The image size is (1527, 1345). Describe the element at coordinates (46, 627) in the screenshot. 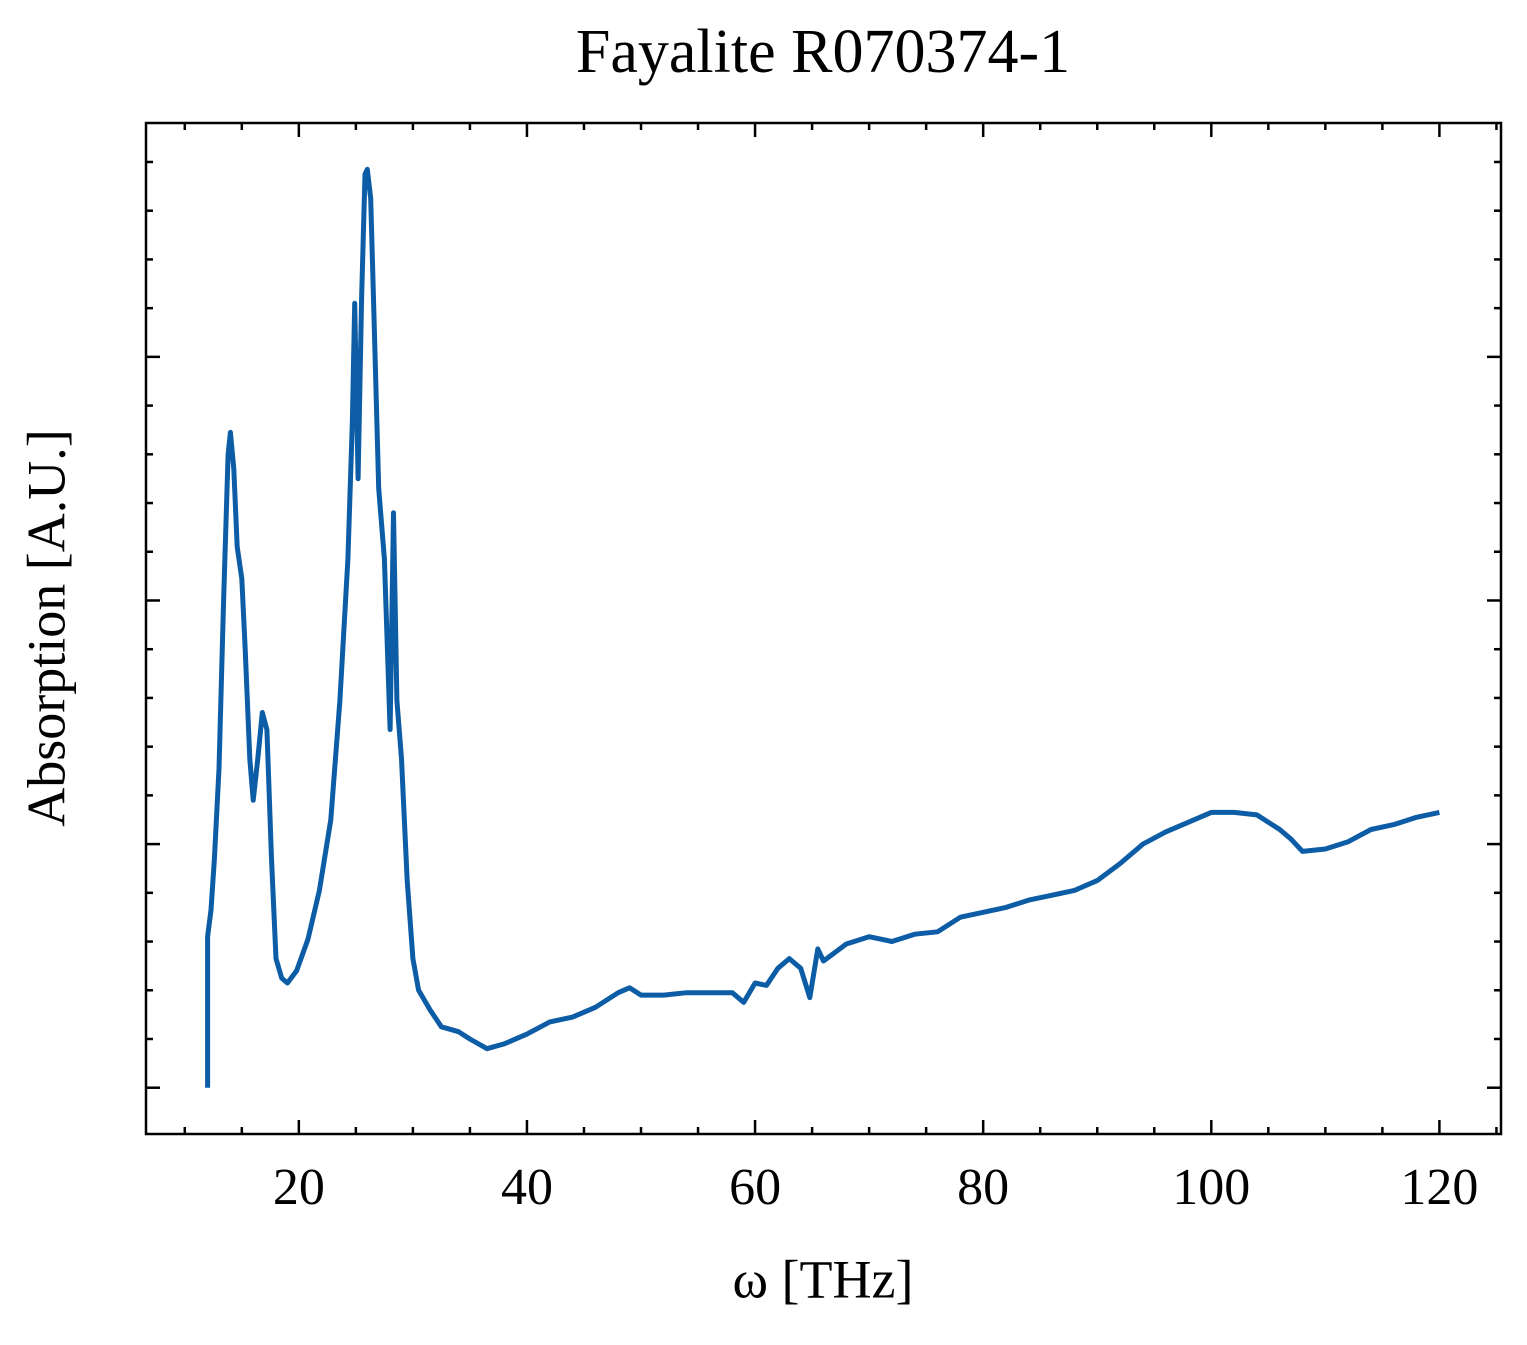

I see `y-axis-label: Absorption [A.U.]` at that location.